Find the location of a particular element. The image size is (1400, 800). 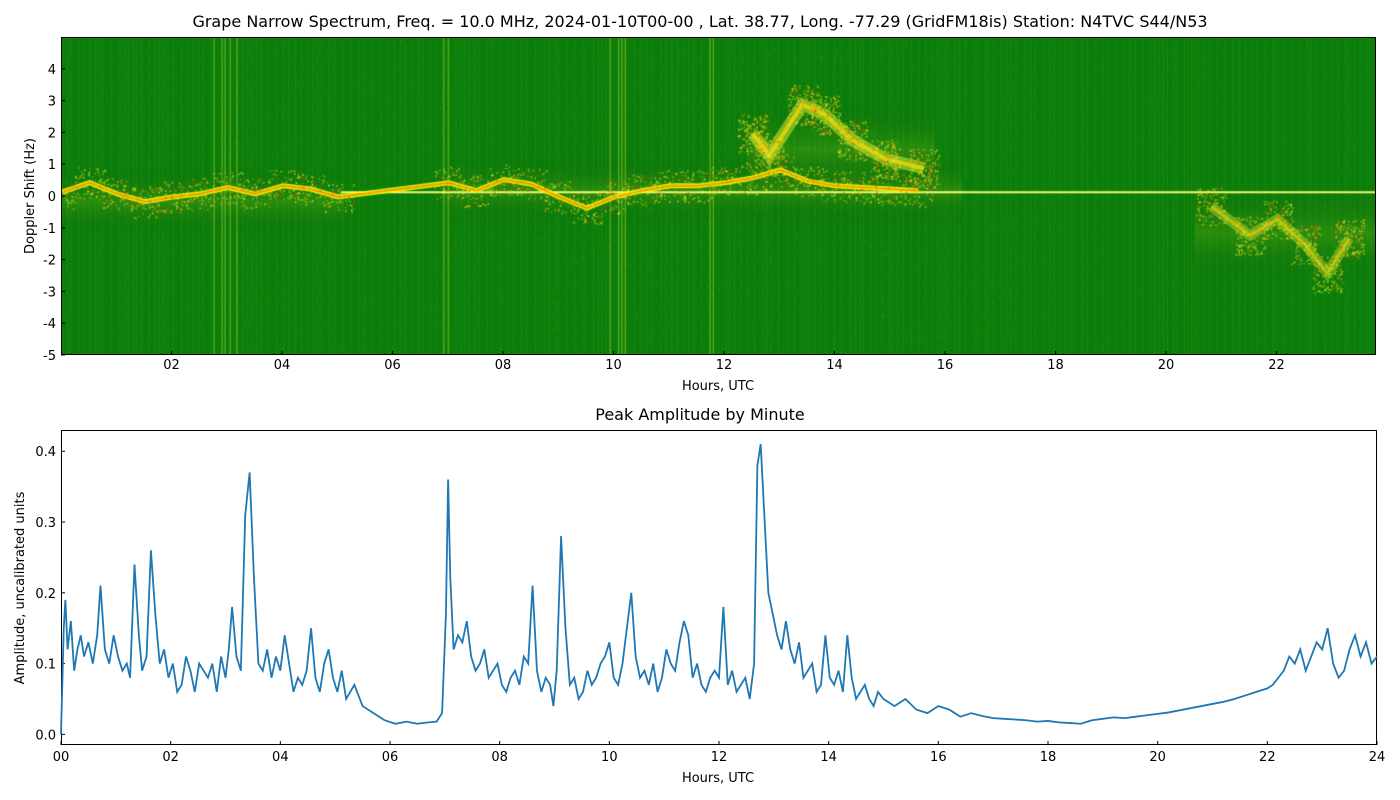

amplitude-x-tick-label: 14 is located at coordinates (828, 757).